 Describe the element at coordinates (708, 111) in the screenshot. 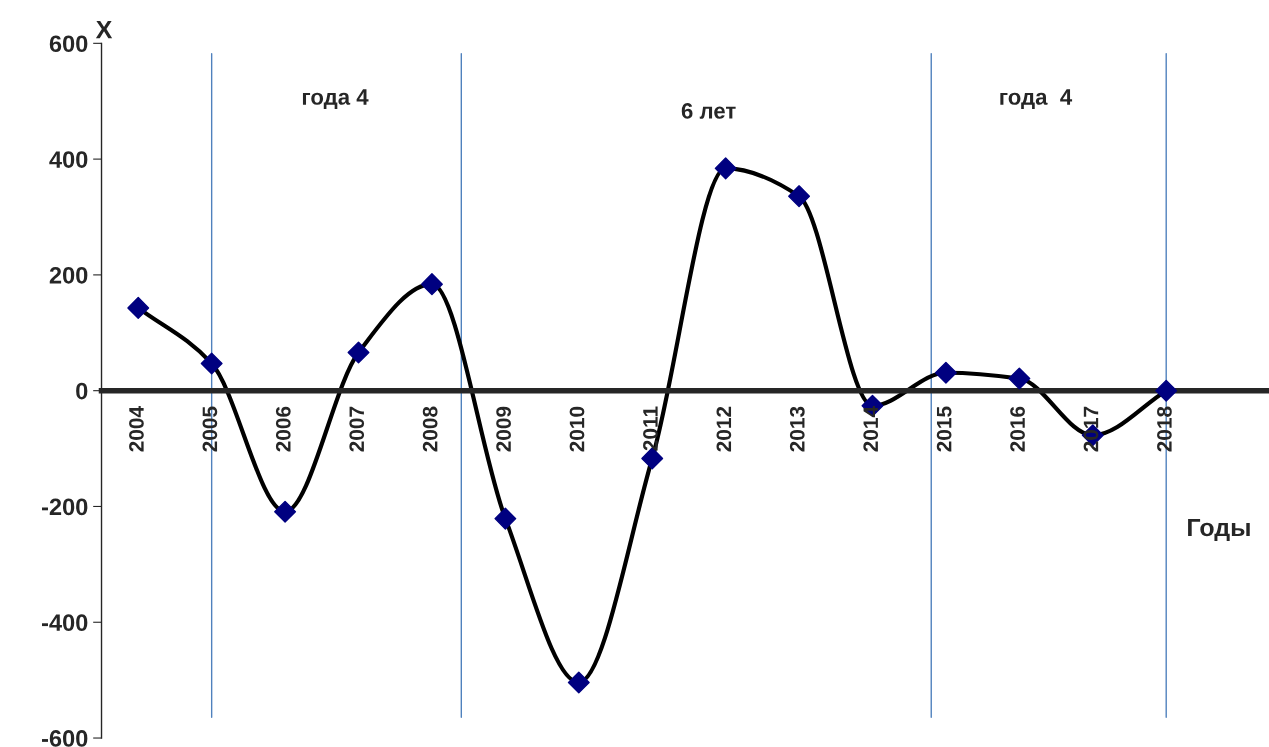

I see `annotation: 6 лет` at that location.